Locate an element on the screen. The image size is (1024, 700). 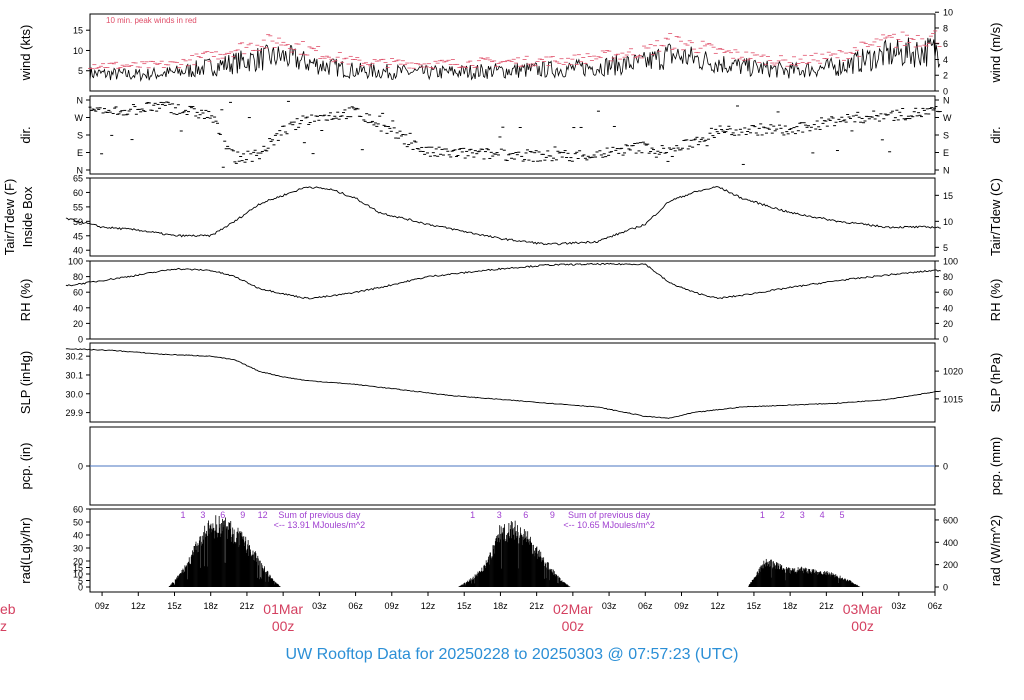
pcp-ylabel-left: pcp. (in) is located at coordinates (25, 466).